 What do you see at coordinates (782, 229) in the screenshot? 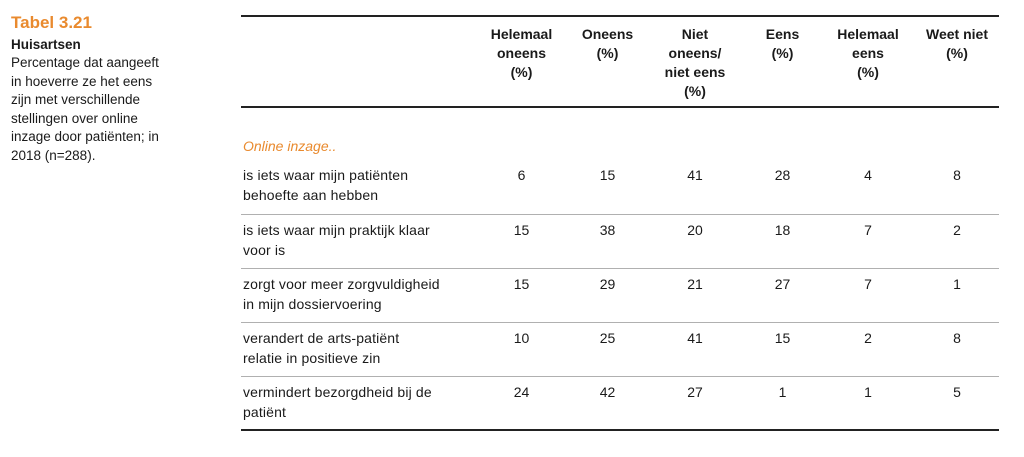
I see `value-cell: 18` at bounding box center [782, 229].